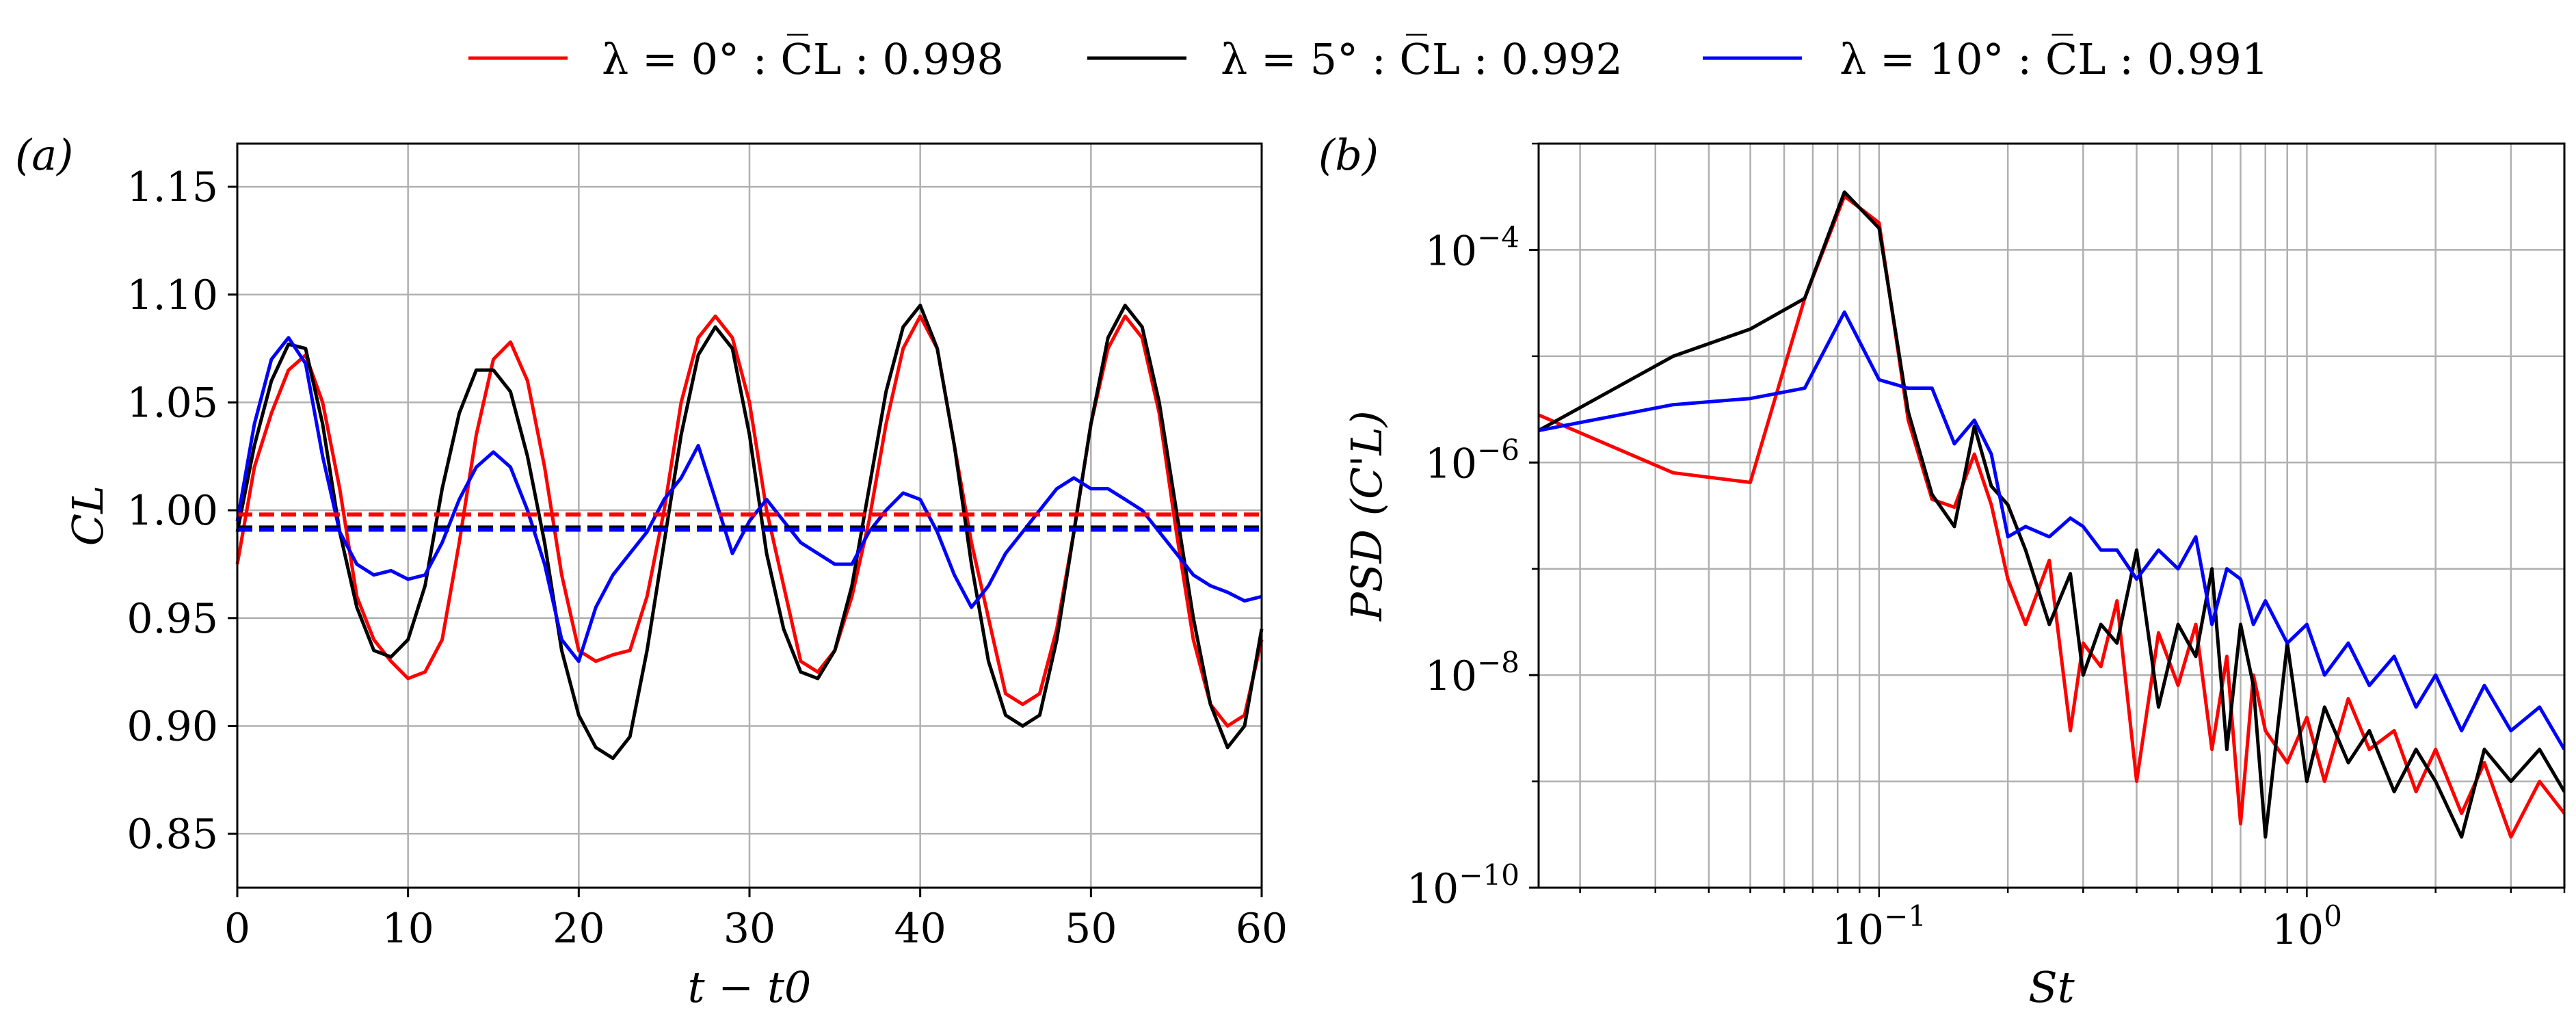 This screenshot has height=1032, width=2576. What do you see at coordinates (172, 187) in the screenshot?
I see `panel-a-ytick-label: 1.15` at bounding box center [172, 187].